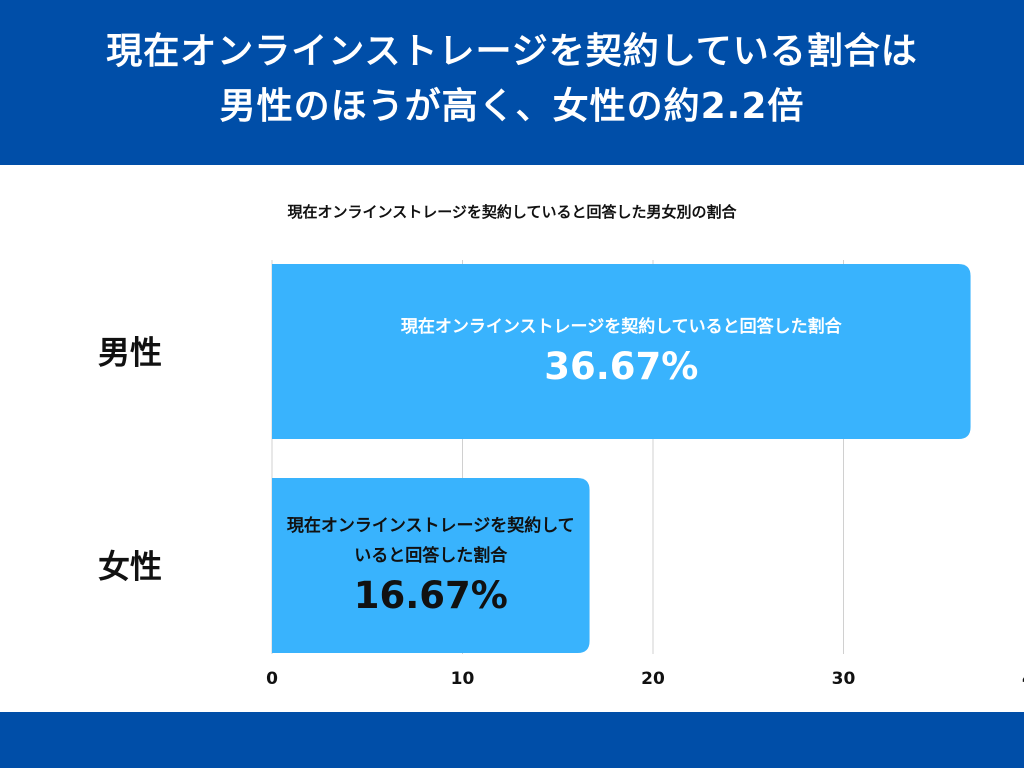 The image size is (1024, 768). Describe the element at coordinates (512, 212) in the screenshot. I see `chart-title: 現在オンラインストレージを契約していると回答した男女別の割合` at that location.